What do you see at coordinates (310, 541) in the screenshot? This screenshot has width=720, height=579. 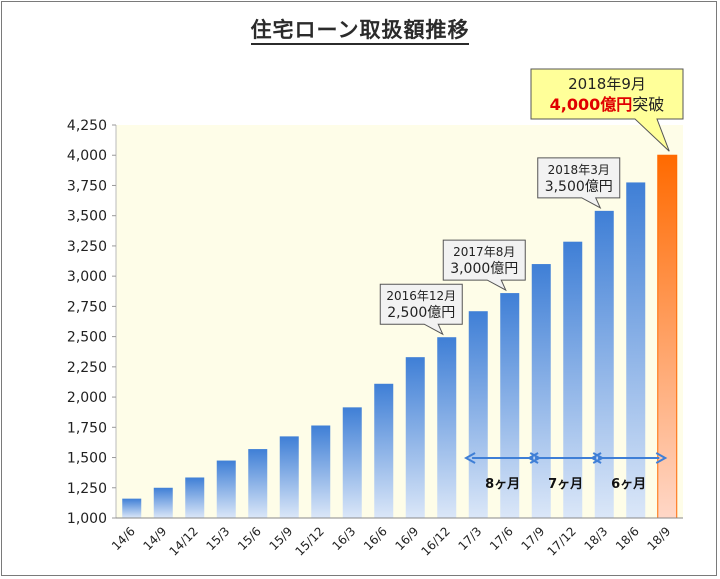 I see `x-tick-label: 15/12` at bounding box center [310, 541].